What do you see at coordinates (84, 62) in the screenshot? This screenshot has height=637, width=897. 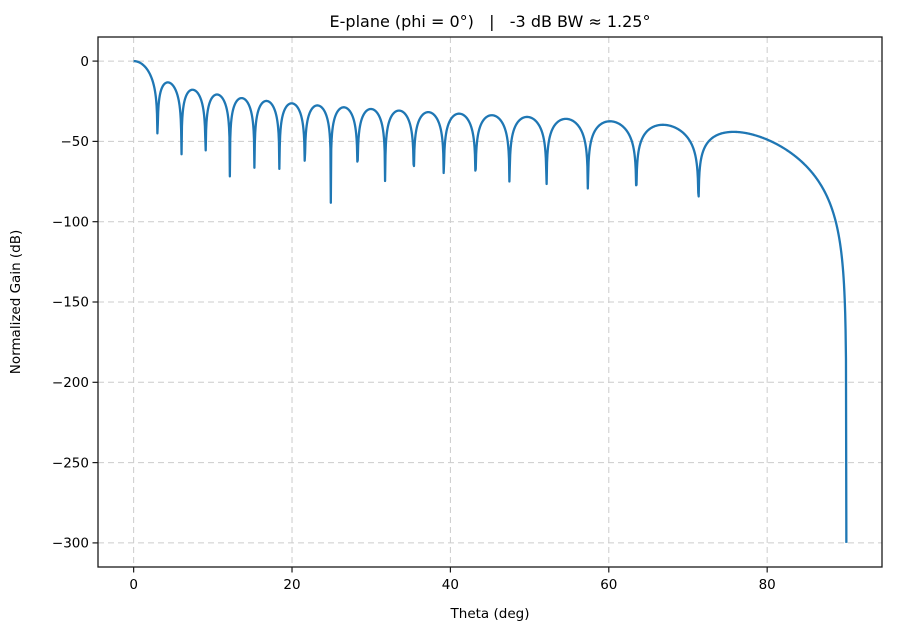 I see `y-tick-label: 0` at bounding box center [84, 62].